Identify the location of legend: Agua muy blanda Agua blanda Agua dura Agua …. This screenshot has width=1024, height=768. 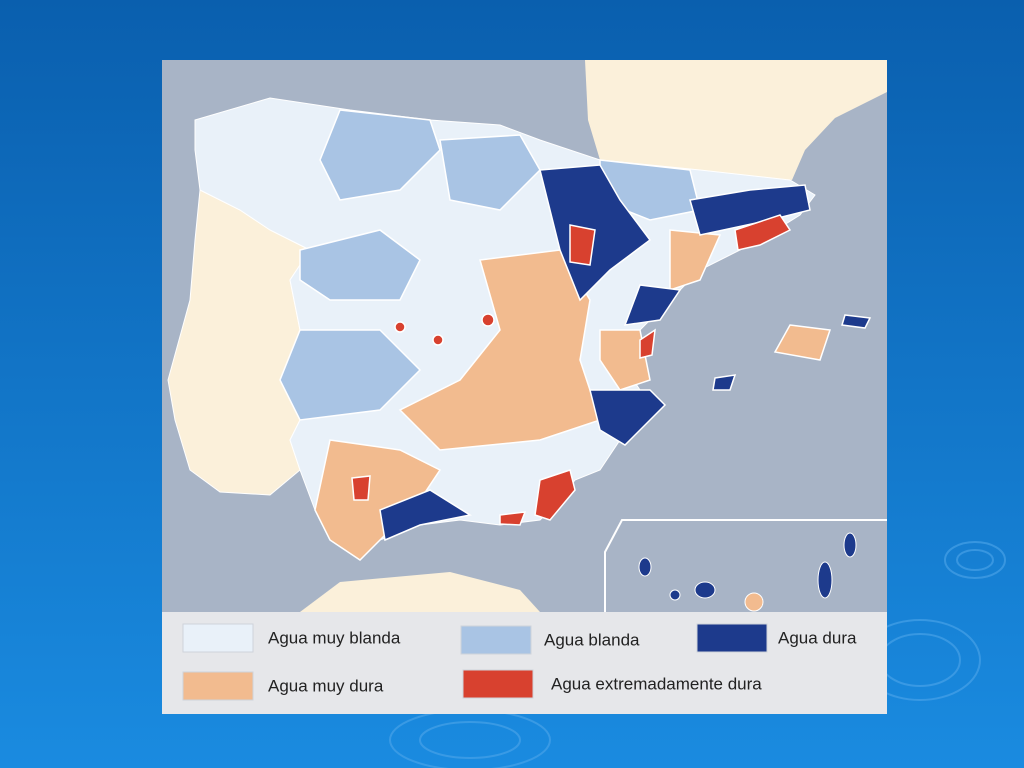
(519, 662).